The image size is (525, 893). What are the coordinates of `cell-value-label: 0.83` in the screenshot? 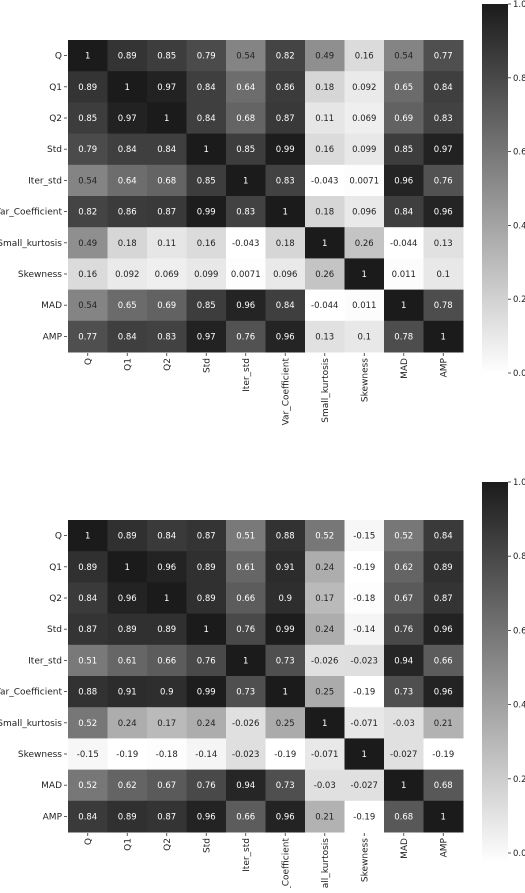 It's located at (245, 213).